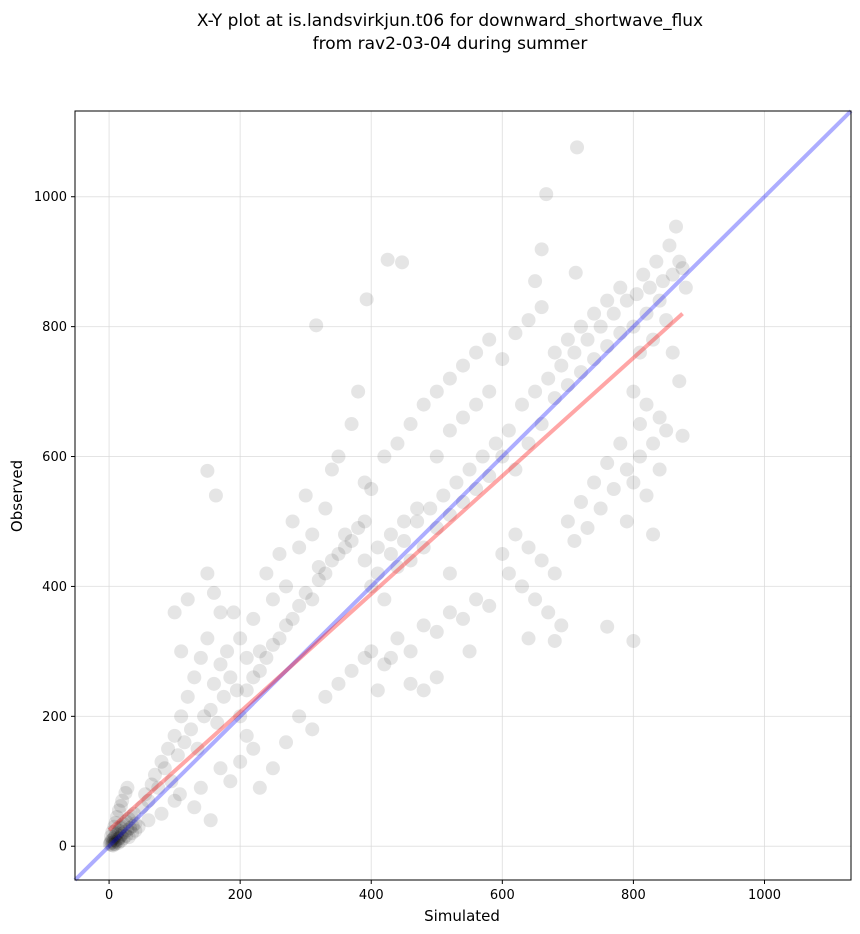 Image resolution: width=860 pixels, height=934 pixels. Describe the element at coordinates (633, 895) in the screenshot. I see `x-tick-label: 800` at that location.